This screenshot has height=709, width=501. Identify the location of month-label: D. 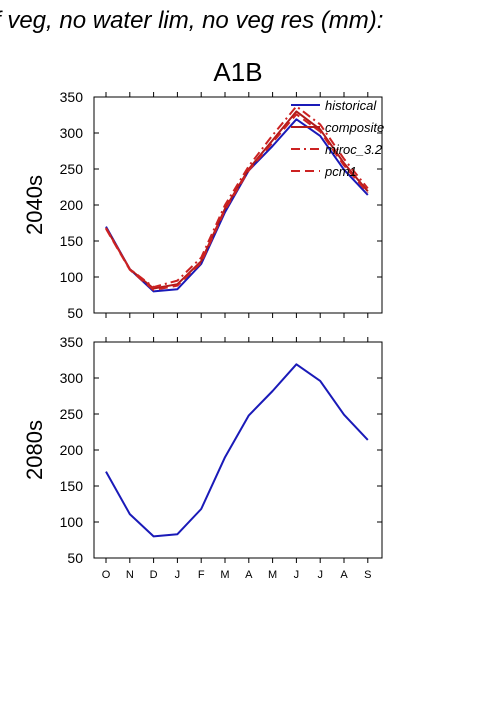
(154, 575).